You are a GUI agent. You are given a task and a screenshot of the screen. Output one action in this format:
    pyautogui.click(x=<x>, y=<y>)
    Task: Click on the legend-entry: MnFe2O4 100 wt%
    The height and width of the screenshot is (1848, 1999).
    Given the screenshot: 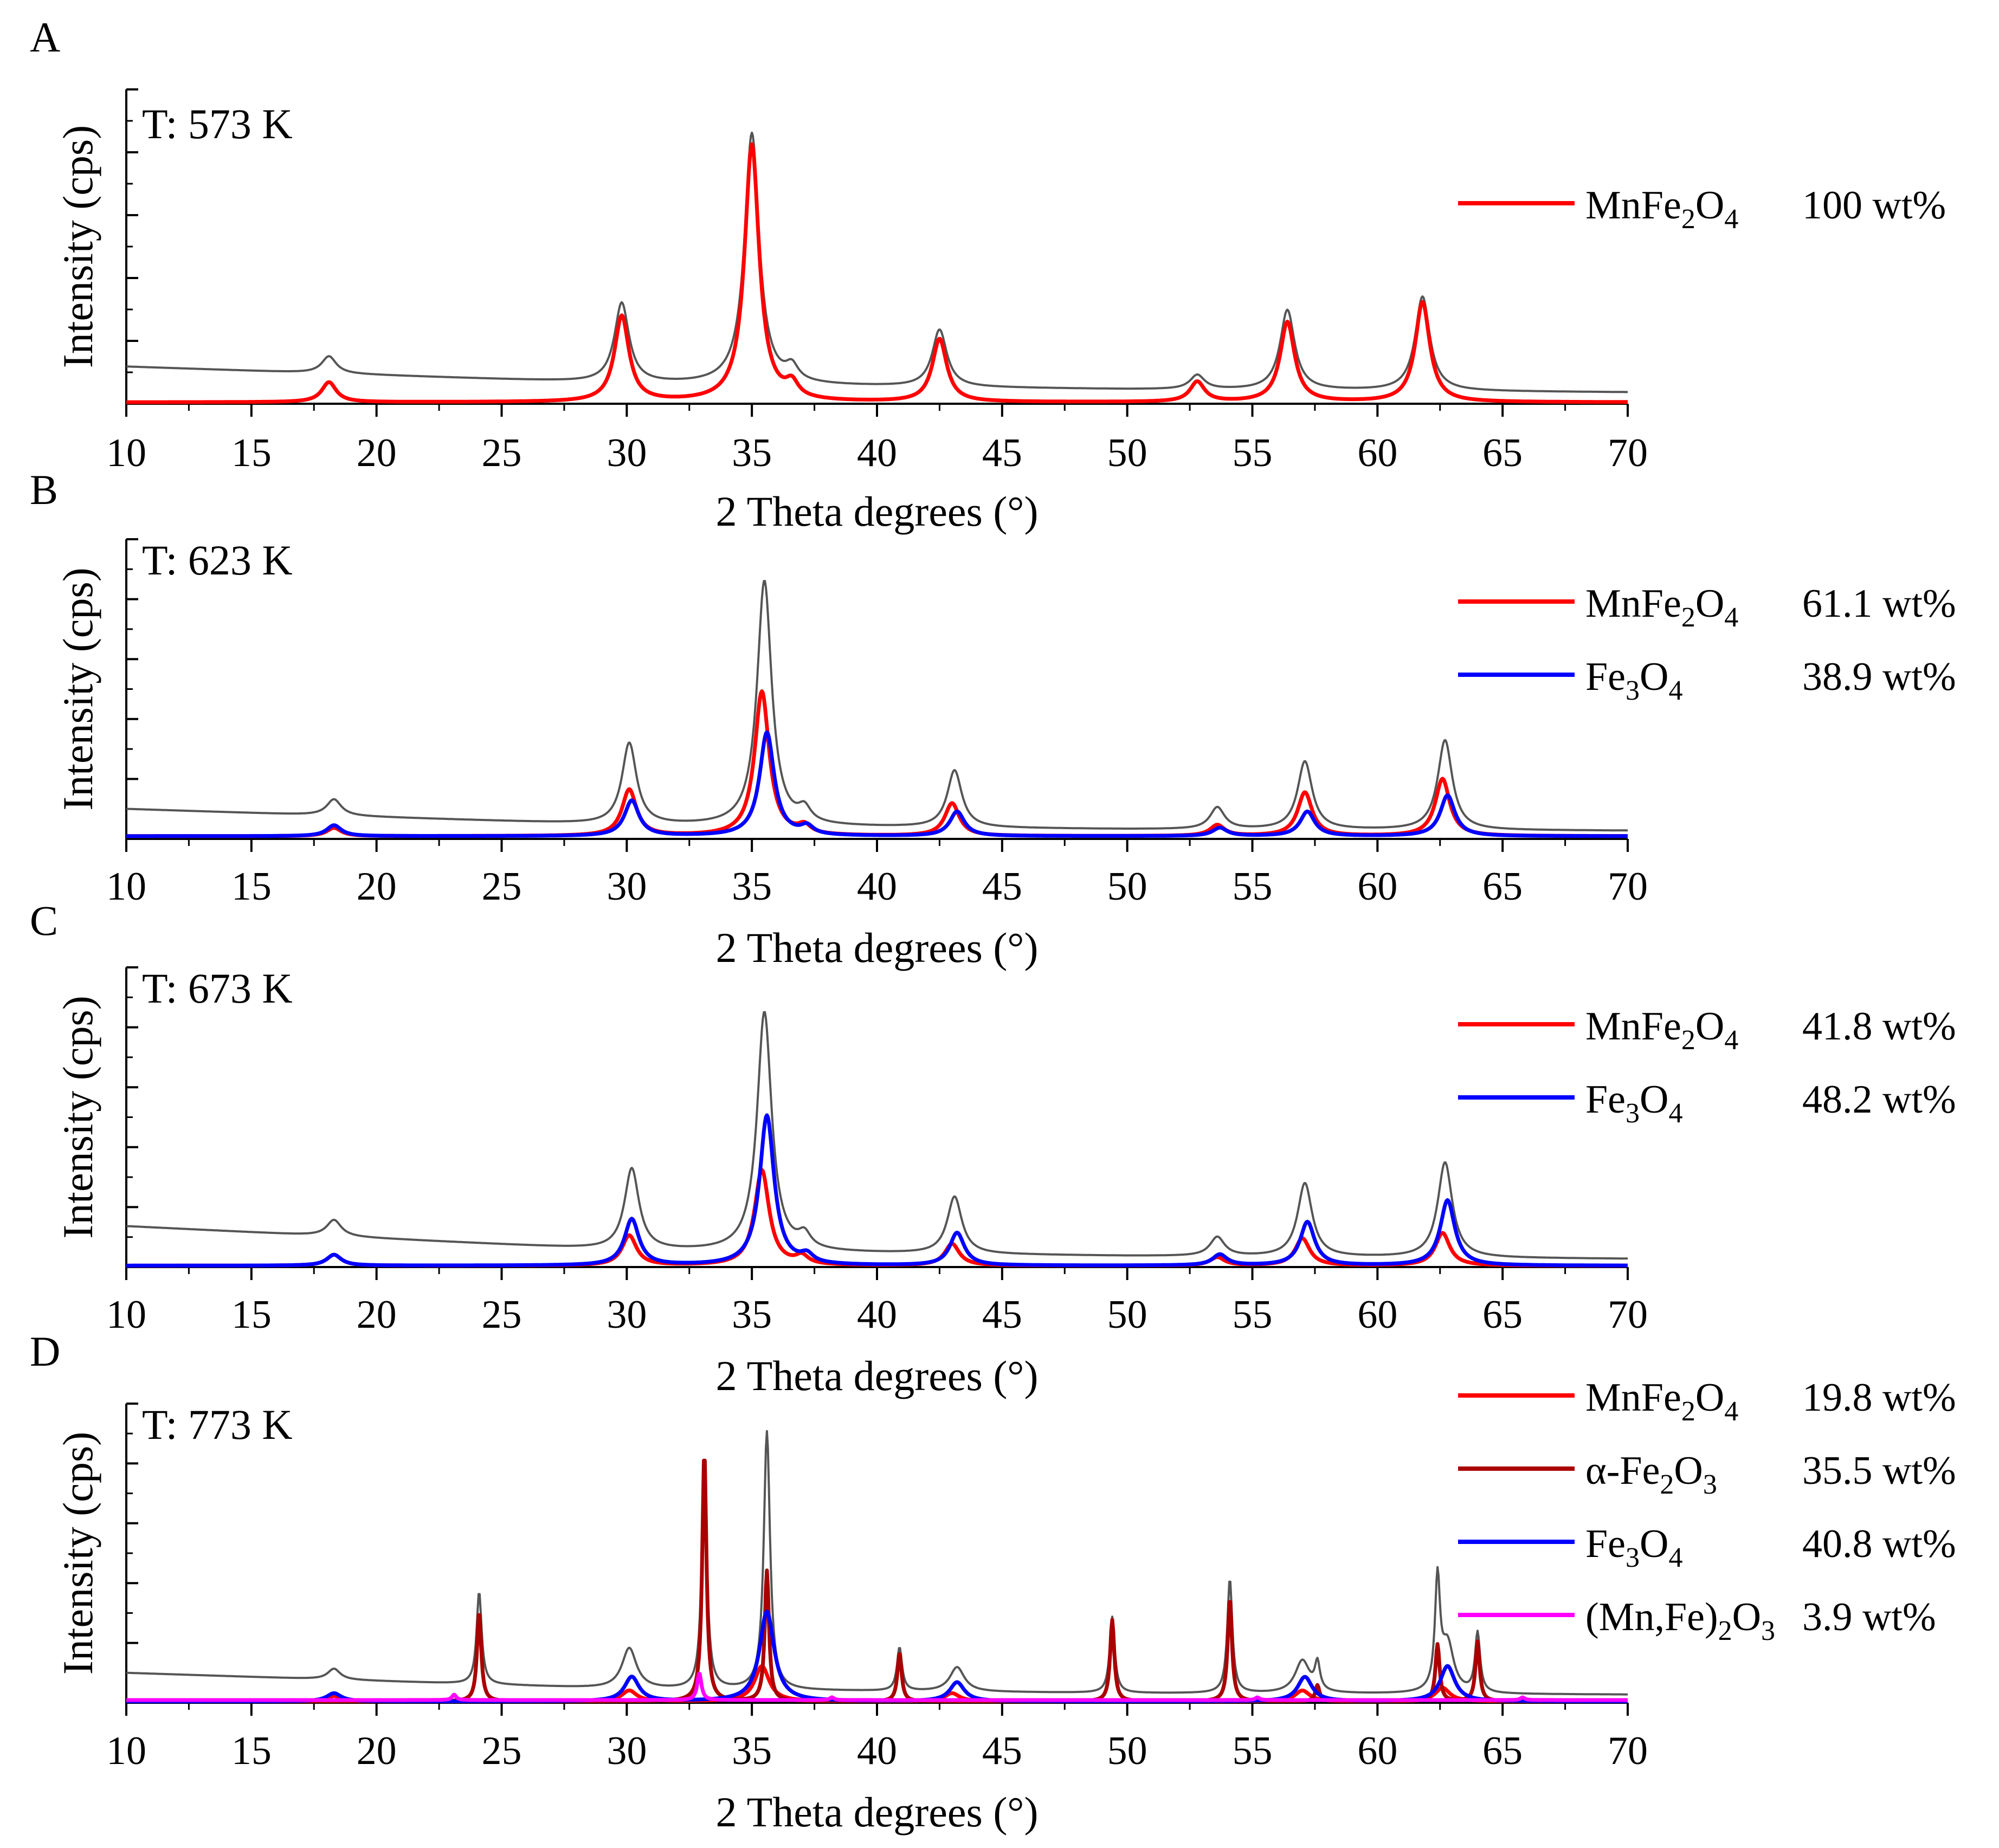 What is the action you would take?
    pyautogui.click(x=1702, y=209)
    